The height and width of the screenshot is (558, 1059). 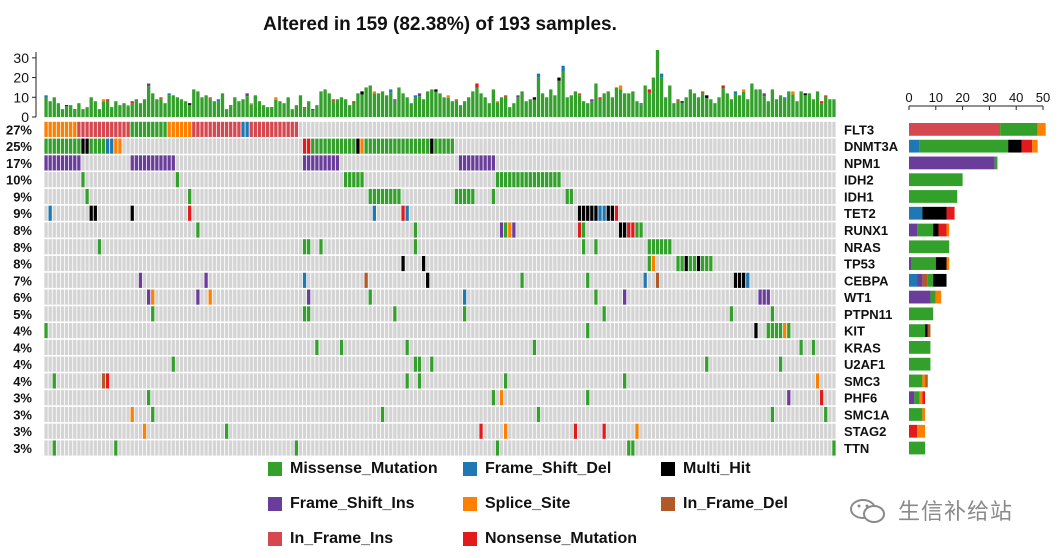 What do you see at coordinates (917, 331) in the screenshot?
I see `gene-bar-segment` at bounding box center [917, 331].